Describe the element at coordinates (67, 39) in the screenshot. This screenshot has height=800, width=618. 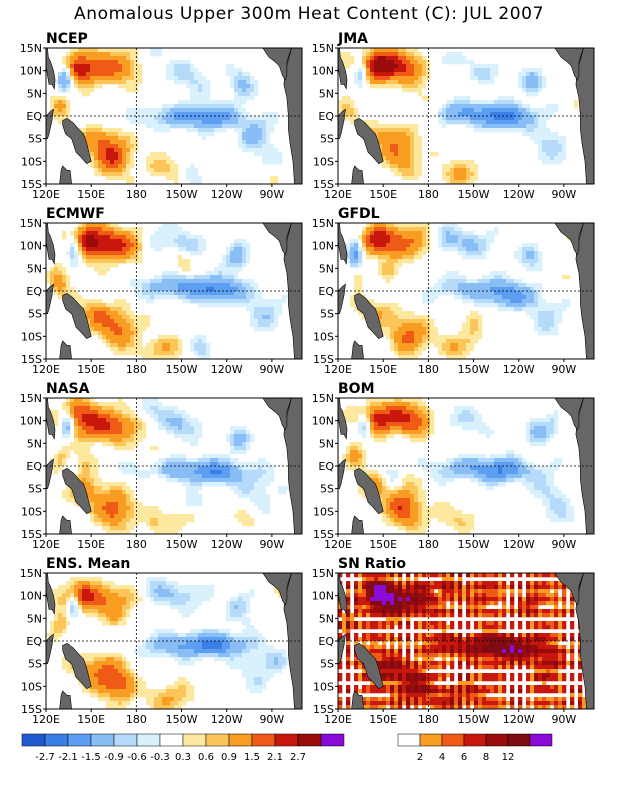
I see `panel-title: NCEP` at that location.